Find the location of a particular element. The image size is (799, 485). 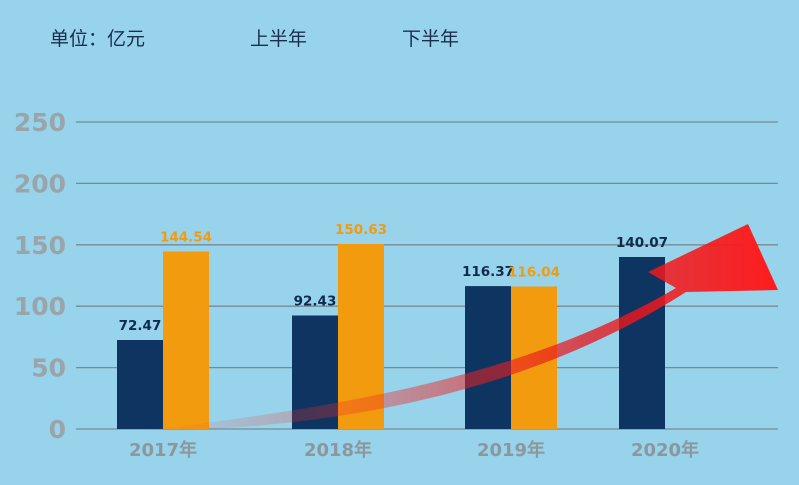

y-tick-label: 150 is located at coordinates (40, 245).